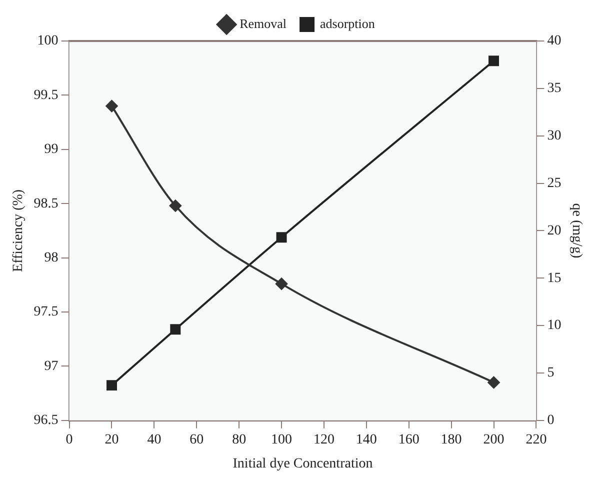  I want to click on legend-label: Removal, so click(263, 23).